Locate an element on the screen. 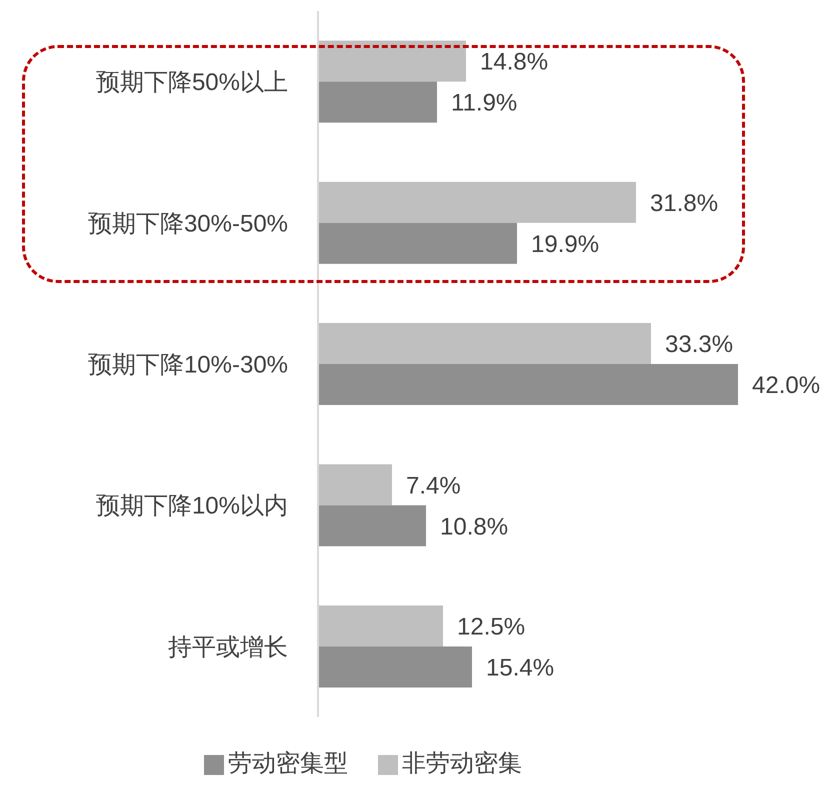 The width and height of the screenshot is (838, 797). data-label: 10.8% is located at coordinates (474, 526).